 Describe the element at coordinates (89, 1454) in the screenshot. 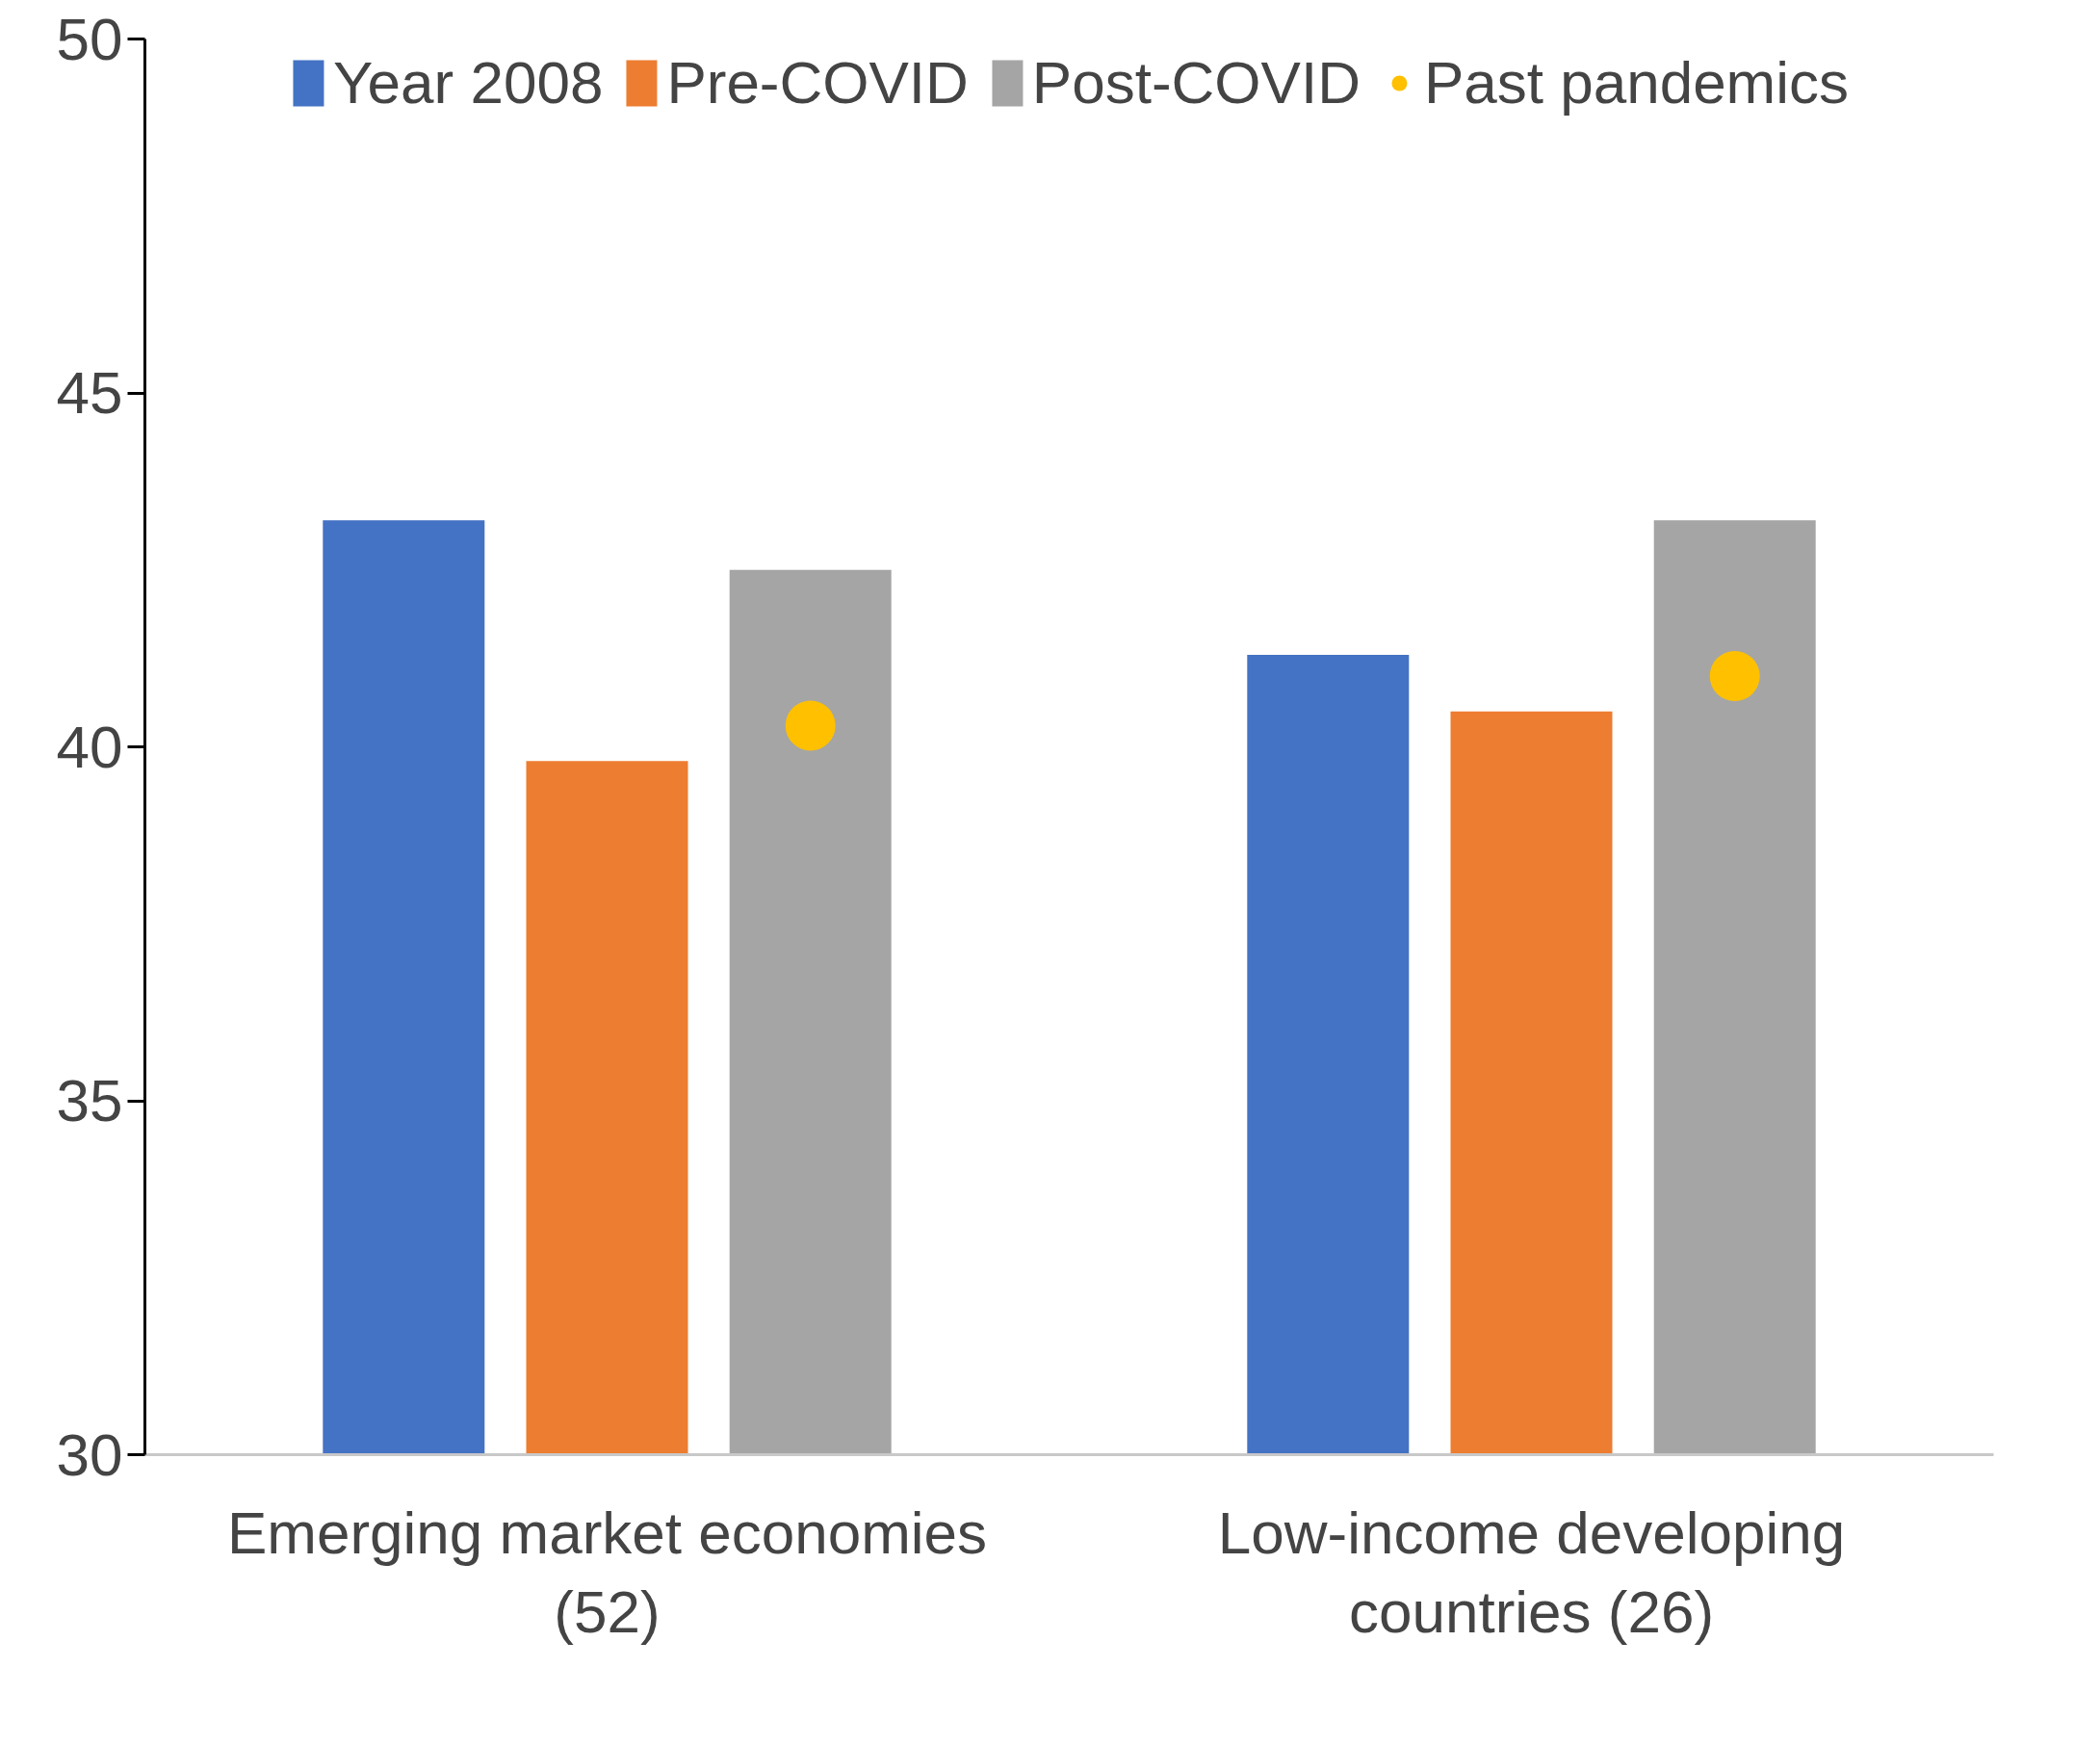

I see `y-tick-label: 30` at that location.